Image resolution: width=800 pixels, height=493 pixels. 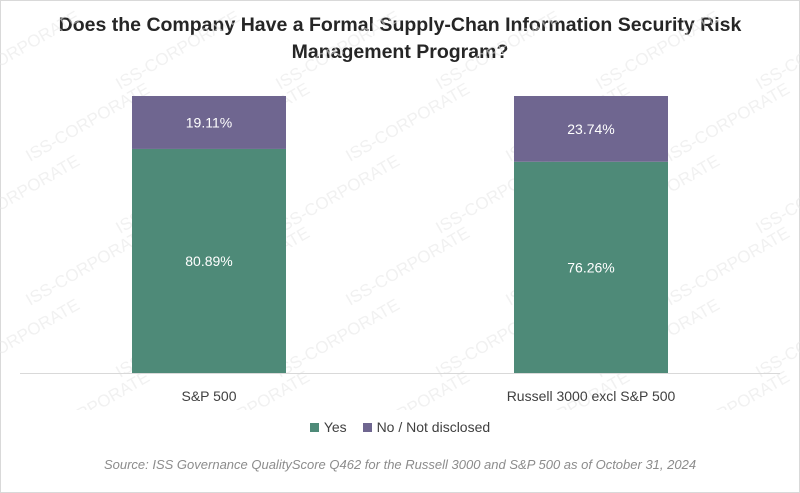 I want to click on legend-label-yes: Yes, so click(x=335, y=427).